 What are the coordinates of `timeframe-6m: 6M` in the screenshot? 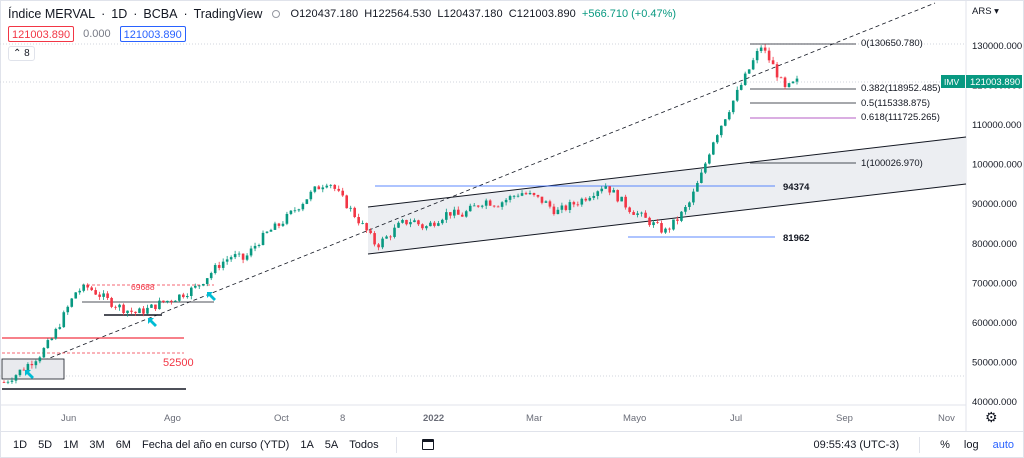 It's located at (123, 444).